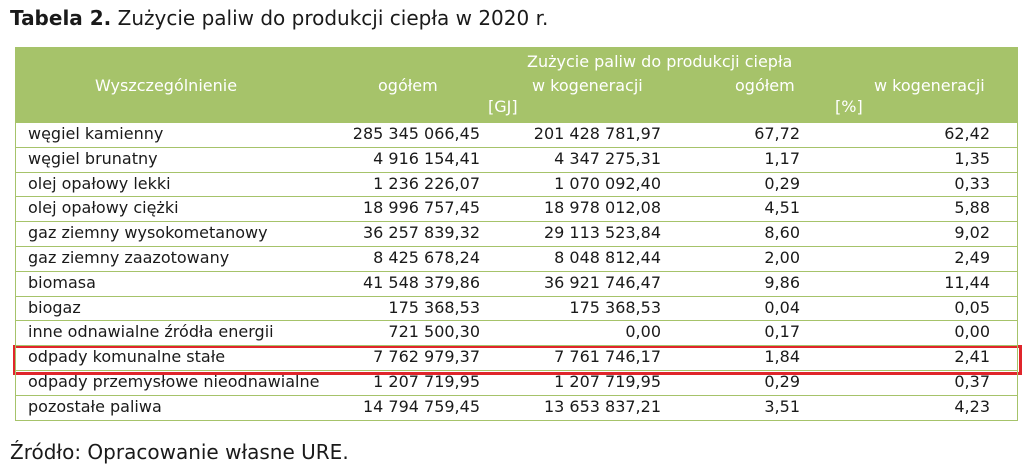 The width and height of the screenshot is (1024, 472). What do you see at coordinates (972, 406) in the screenshot?
I see `cell-value: 4,23` at bounding box center [972, 406].